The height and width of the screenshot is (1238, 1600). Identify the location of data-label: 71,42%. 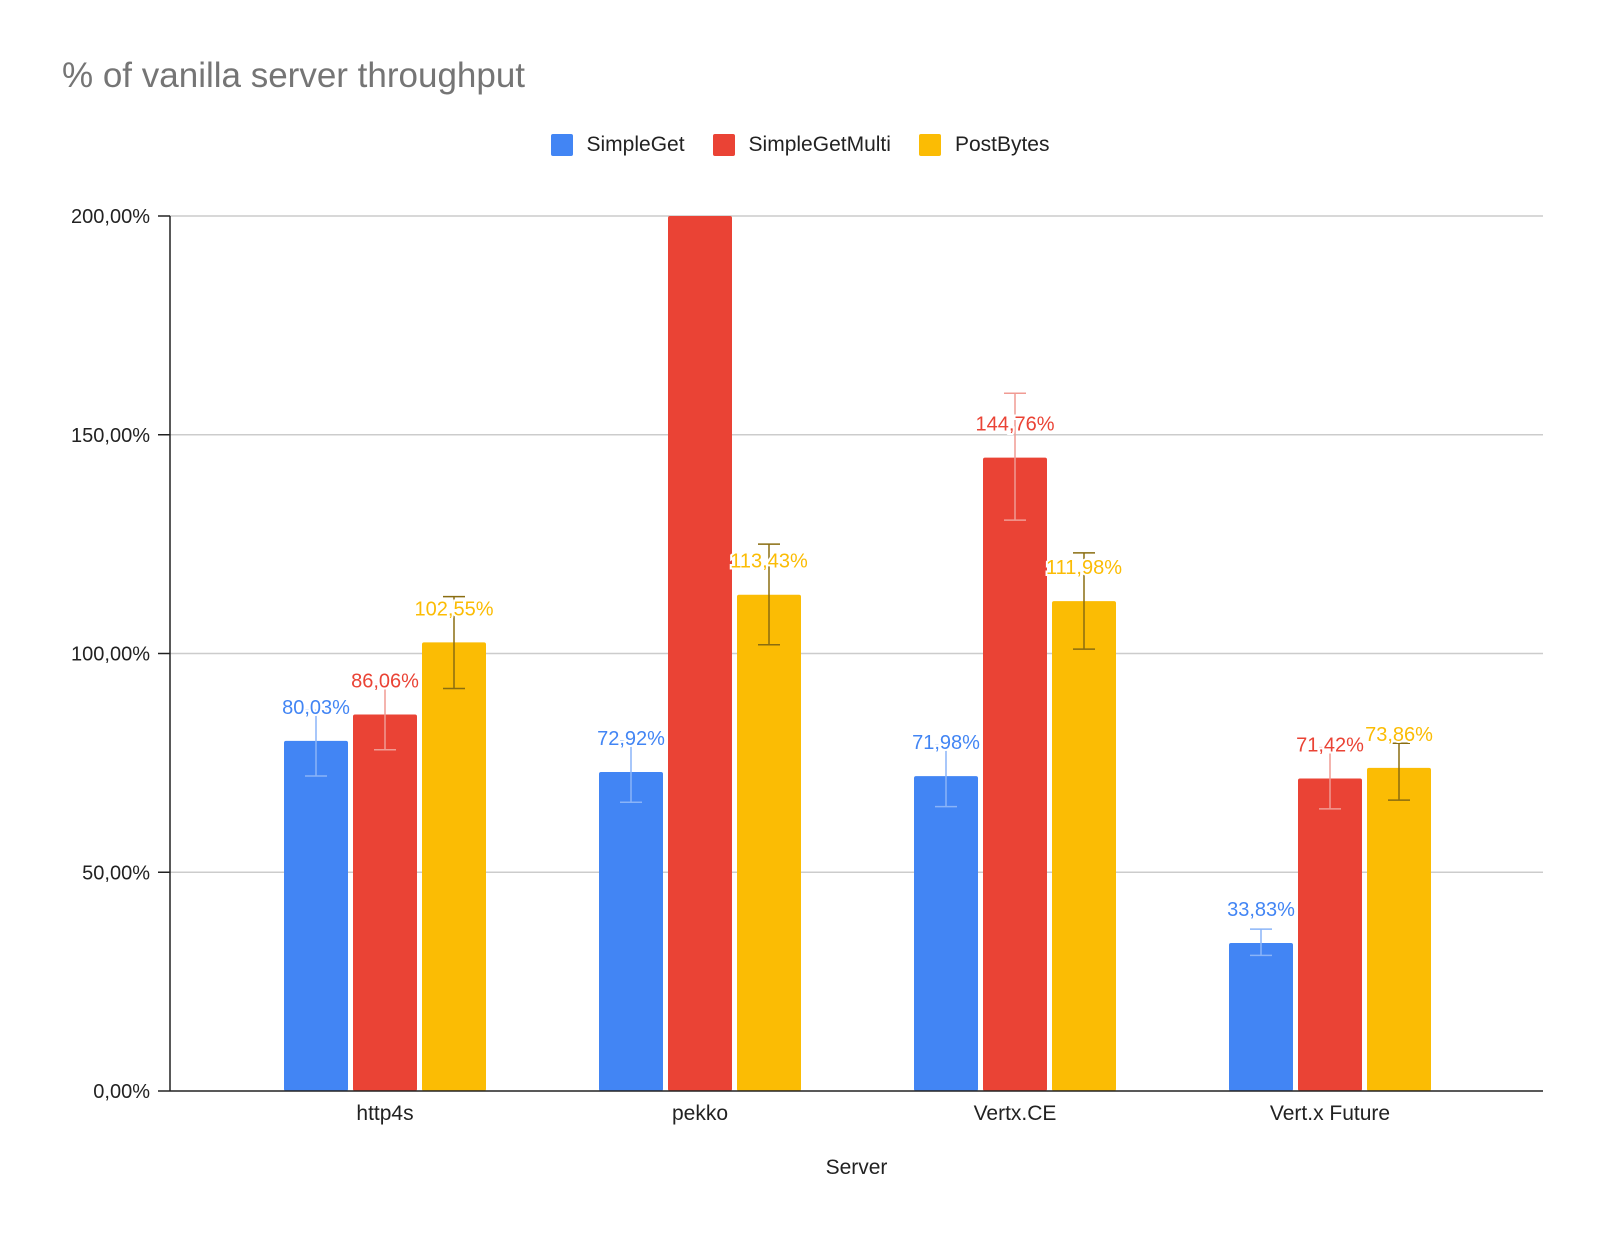
(1330, 746).